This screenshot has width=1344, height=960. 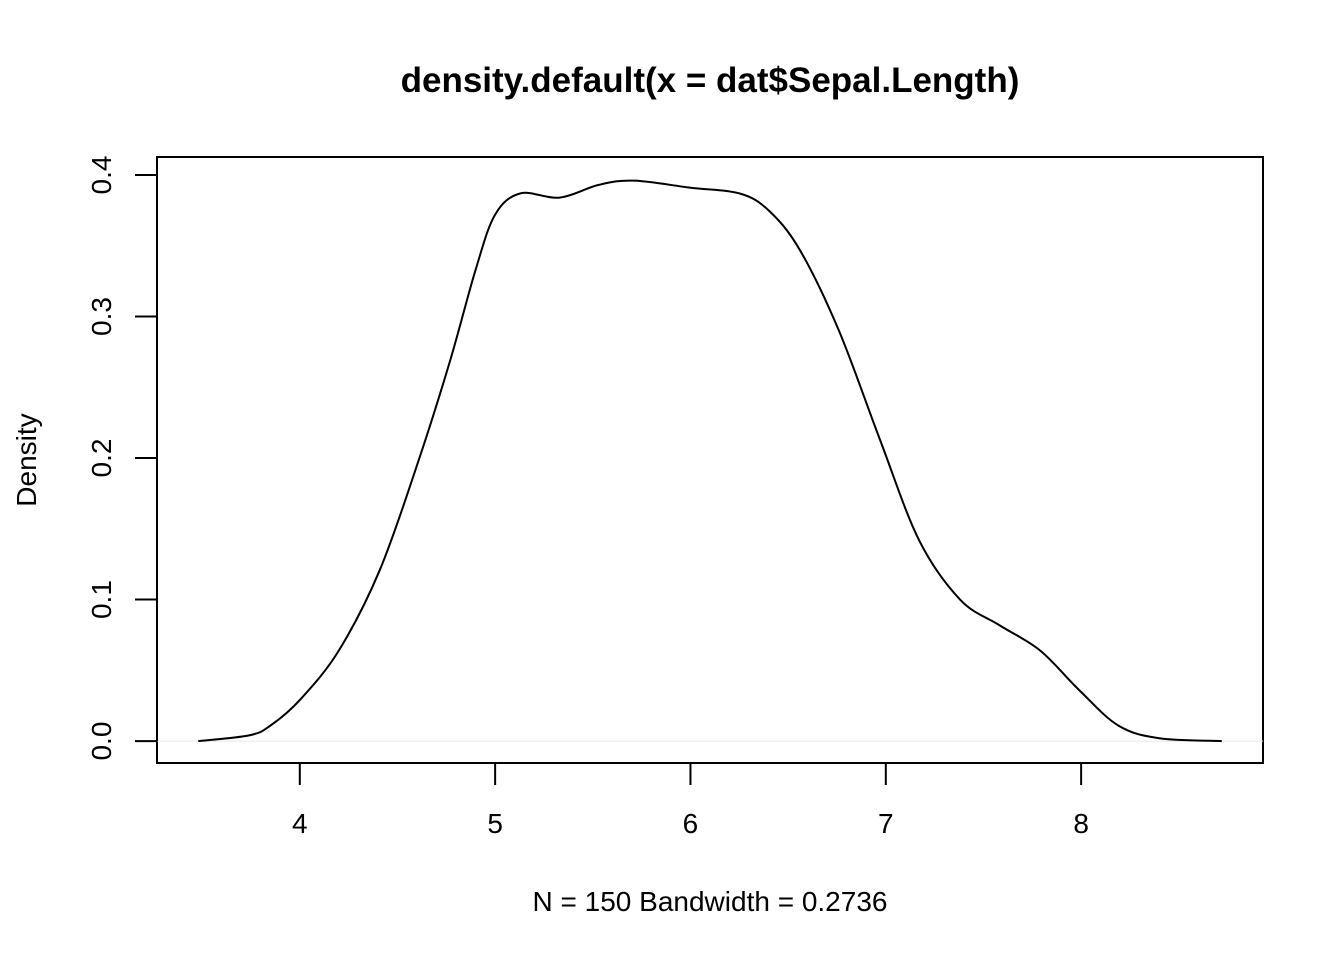 What do you see at coordinates (101, 741) in the screenshot?
I see `y-tick-label: 0.0` at bounding box center [101, 741].